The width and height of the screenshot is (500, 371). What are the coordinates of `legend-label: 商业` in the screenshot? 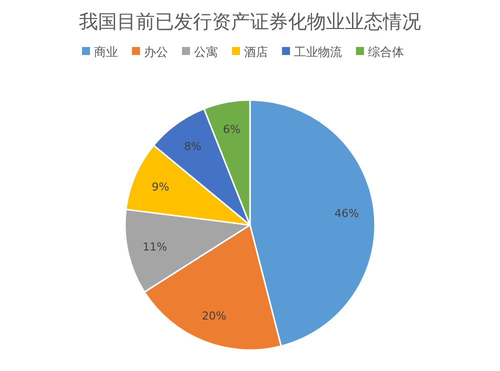 It's located at (106, 52).